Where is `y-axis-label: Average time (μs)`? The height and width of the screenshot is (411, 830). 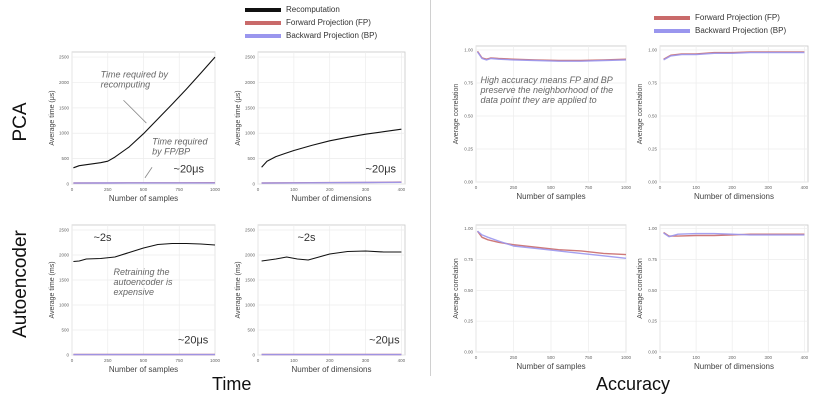 y-axis-label: Average time (μs) is located at coordinates (52, 117).